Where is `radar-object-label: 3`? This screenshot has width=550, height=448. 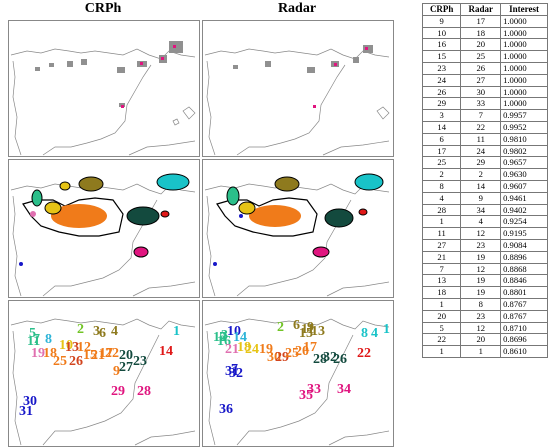 radar-object-label: 3 is located at coordinates (224, 335).